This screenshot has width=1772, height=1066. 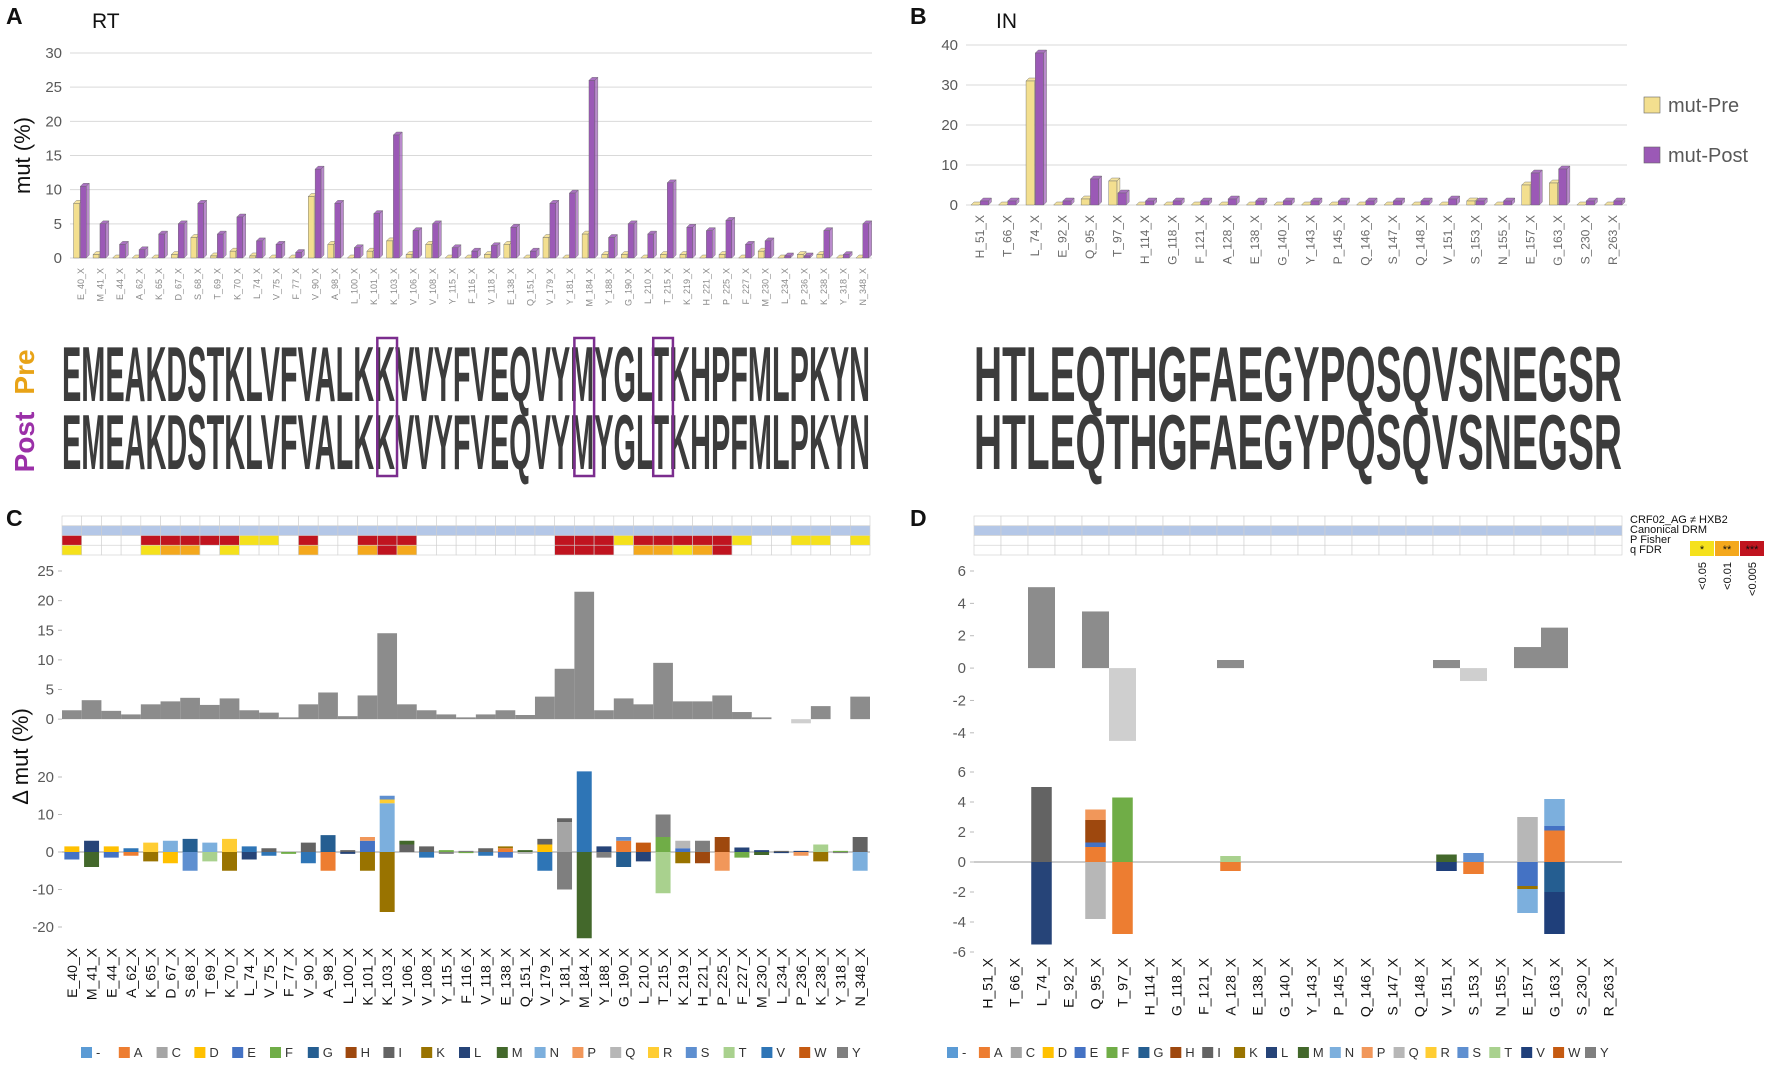 What do you see at coordinates (570, 286) in the screenshot?
I see `x-tick-label: Y_181_X` at bounding box center [570, 286].